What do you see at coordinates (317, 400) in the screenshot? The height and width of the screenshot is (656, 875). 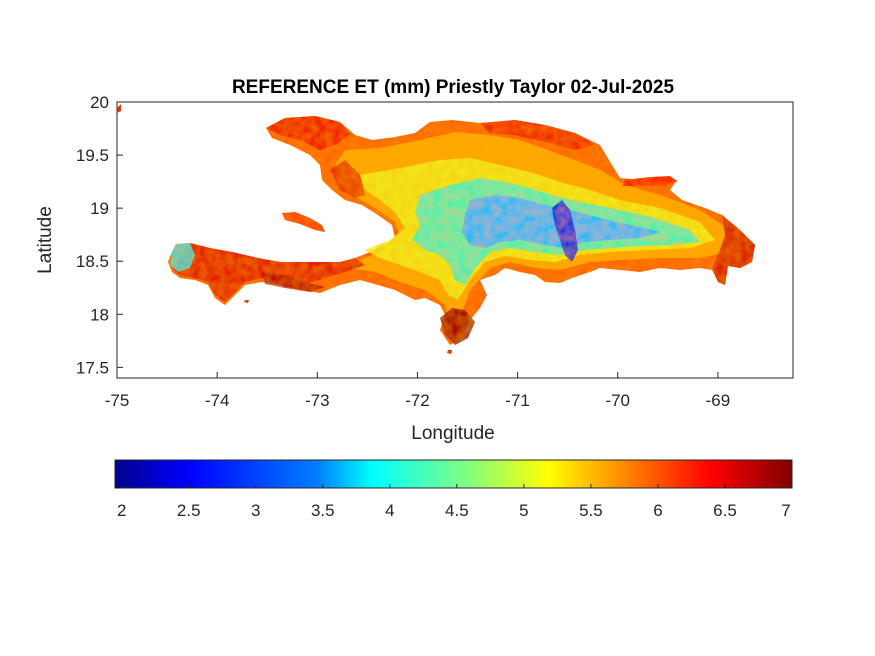 I see `x-tick-label: -73` at bounding box center [317, 400].